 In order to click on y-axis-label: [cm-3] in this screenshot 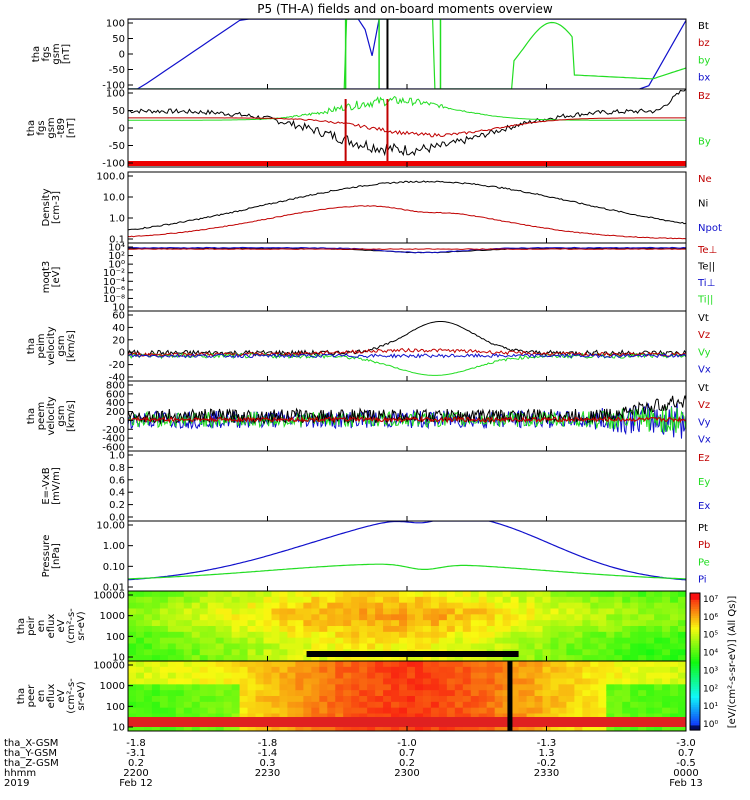, I will do `click(56, 207)`.